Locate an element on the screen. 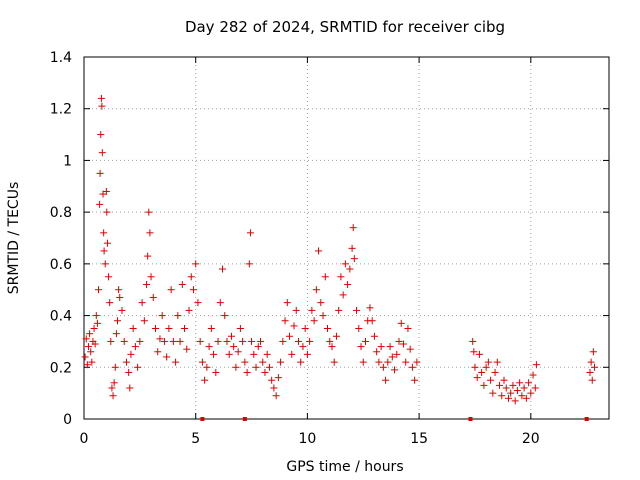 Image resolution: width=640 pixels, height=480 pixels. y-tick-label: 0.6 is located at coordinates (61, 265).